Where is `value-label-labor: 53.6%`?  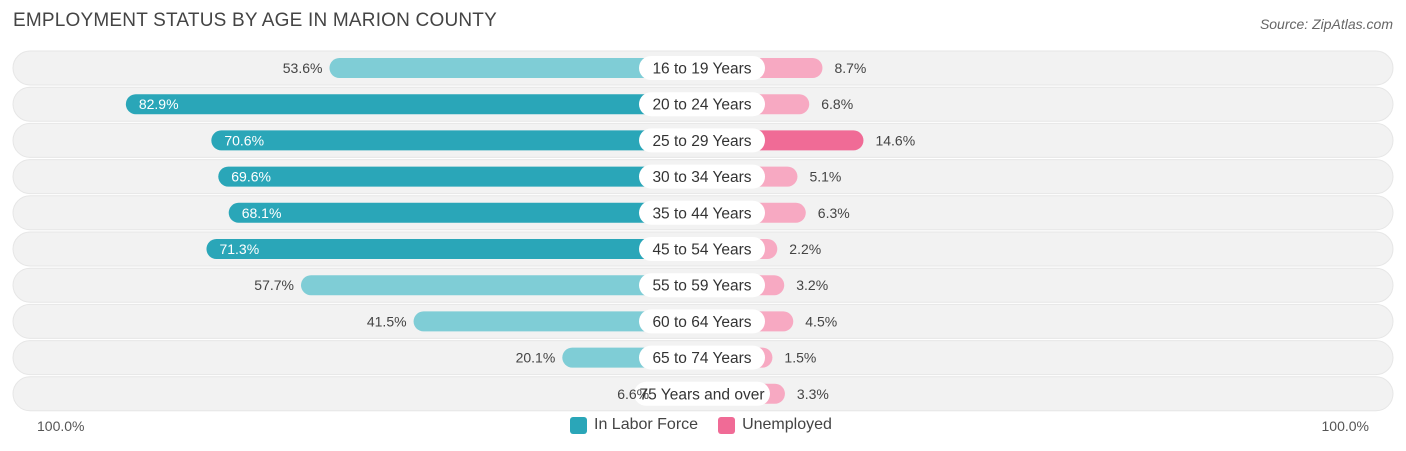 value-label-labor: 53.6% is located at coordinates (303, 68).